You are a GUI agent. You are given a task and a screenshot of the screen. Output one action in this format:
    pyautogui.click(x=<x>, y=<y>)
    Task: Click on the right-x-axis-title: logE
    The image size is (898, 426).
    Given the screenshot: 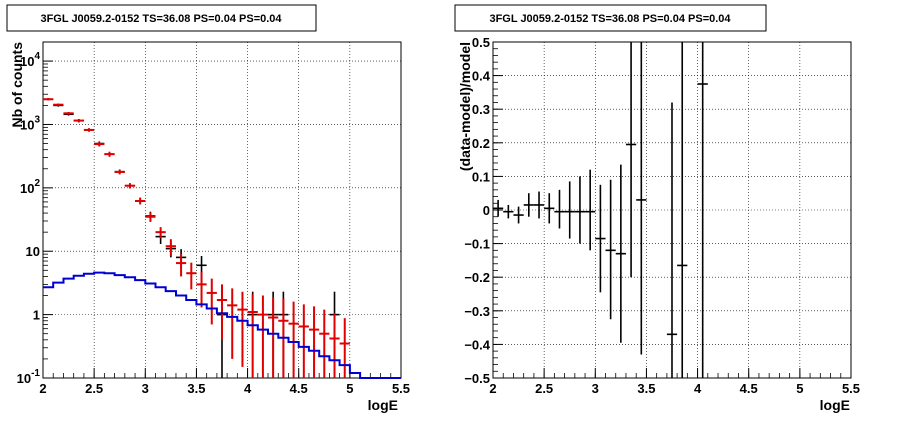 What is the action you would take?
    pyautogui.click(x=835, y=405)
    